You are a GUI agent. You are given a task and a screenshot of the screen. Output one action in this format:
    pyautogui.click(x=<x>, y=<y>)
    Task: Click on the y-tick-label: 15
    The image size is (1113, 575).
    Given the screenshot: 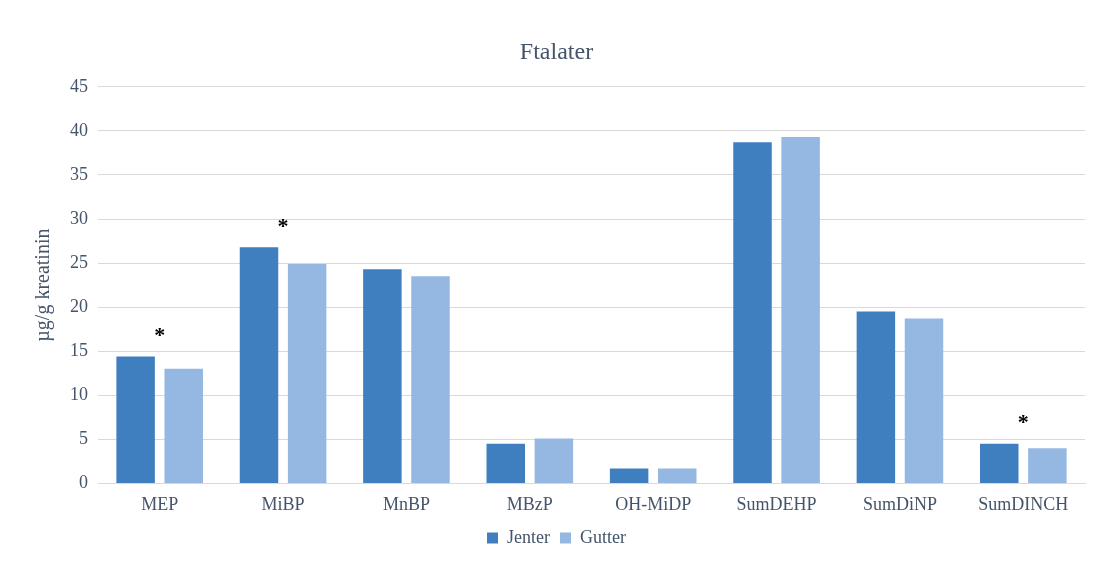 What is the action you would take?
    pyautogui.click(x=79, y=349)
    